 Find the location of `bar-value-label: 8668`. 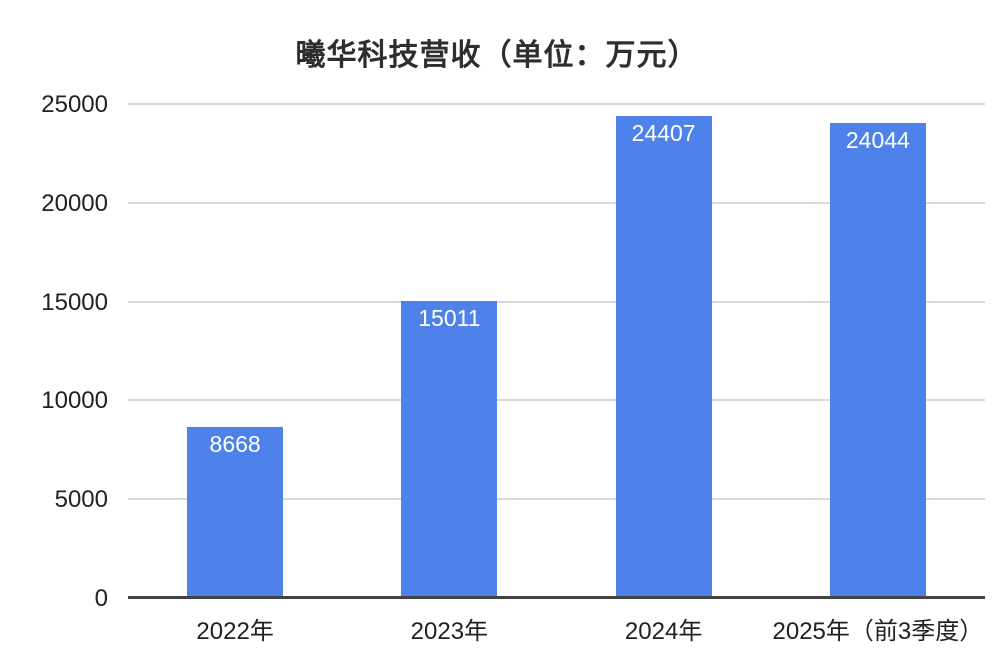

bar-value-label: 8668 is located at coordinates (235, 443).